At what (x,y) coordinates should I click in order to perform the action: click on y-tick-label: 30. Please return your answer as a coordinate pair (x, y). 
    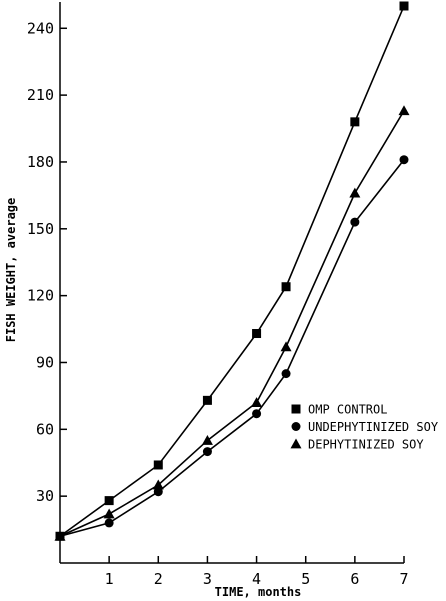
    Looking at the image, I should click on (45, 496).